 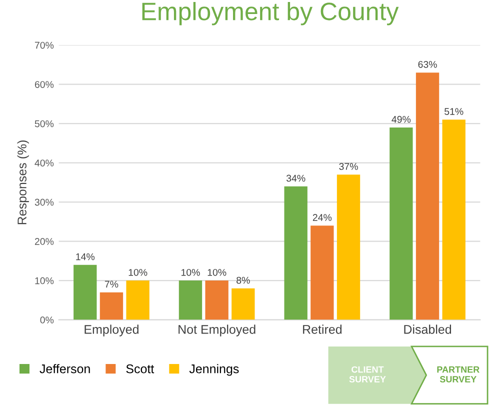 I want to click on text: 7%, so click(x=111, y=284).